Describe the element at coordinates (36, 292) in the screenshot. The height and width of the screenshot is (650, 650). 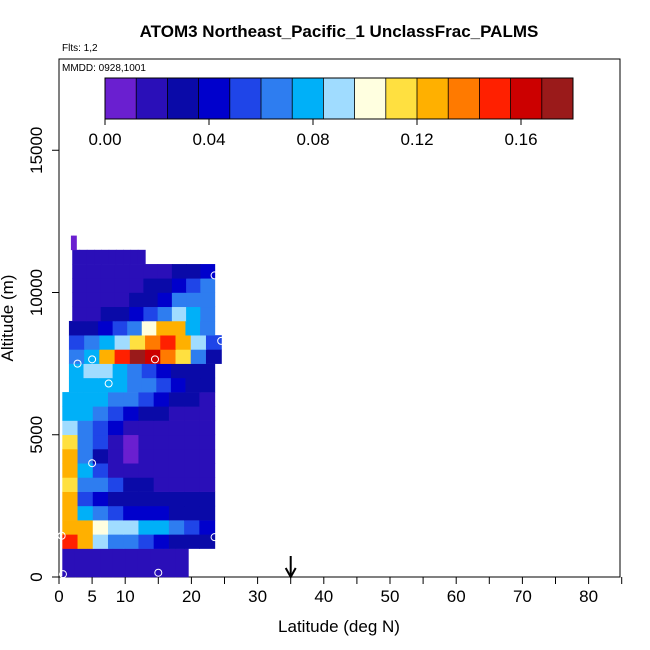
I see `y-tick-label: 10000` at that location.